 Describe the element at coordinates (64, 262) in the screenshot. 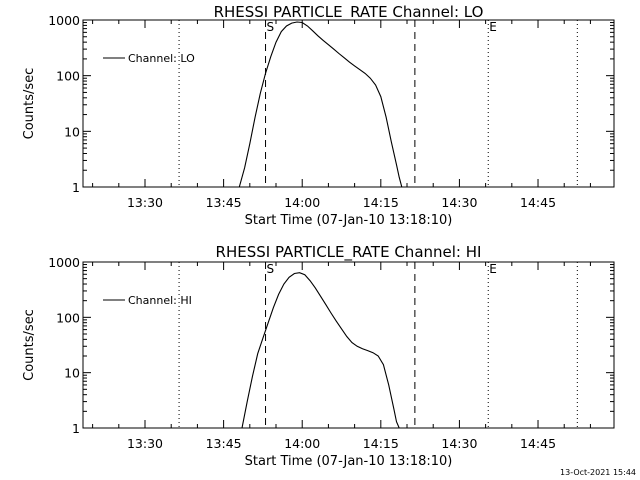

I see `panel-2-y-tick-label: 1000` at that location.